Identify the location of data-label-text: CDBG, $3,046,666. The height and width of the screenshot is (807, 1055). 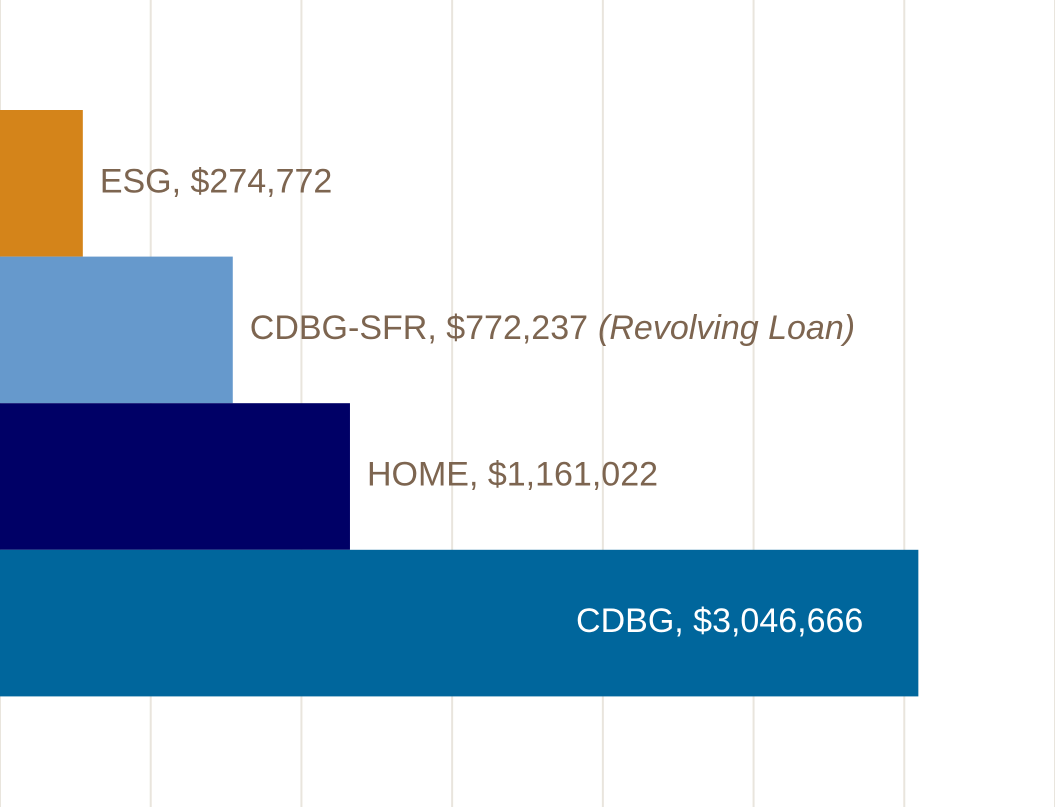
(719, 621).